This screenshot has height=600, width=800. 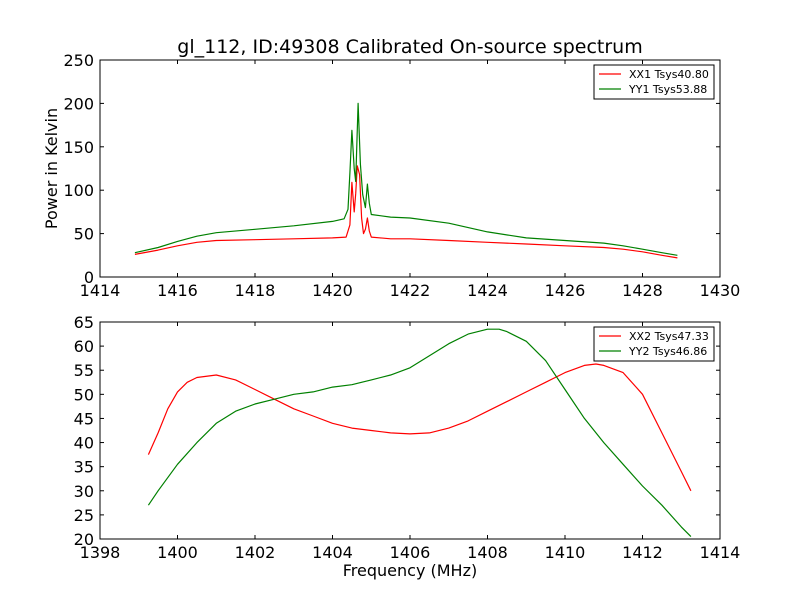 What do you see at coordinates (84, 322) in the screenshot?
I see `y-tick-label: 65` at bounding box center [84, 322].